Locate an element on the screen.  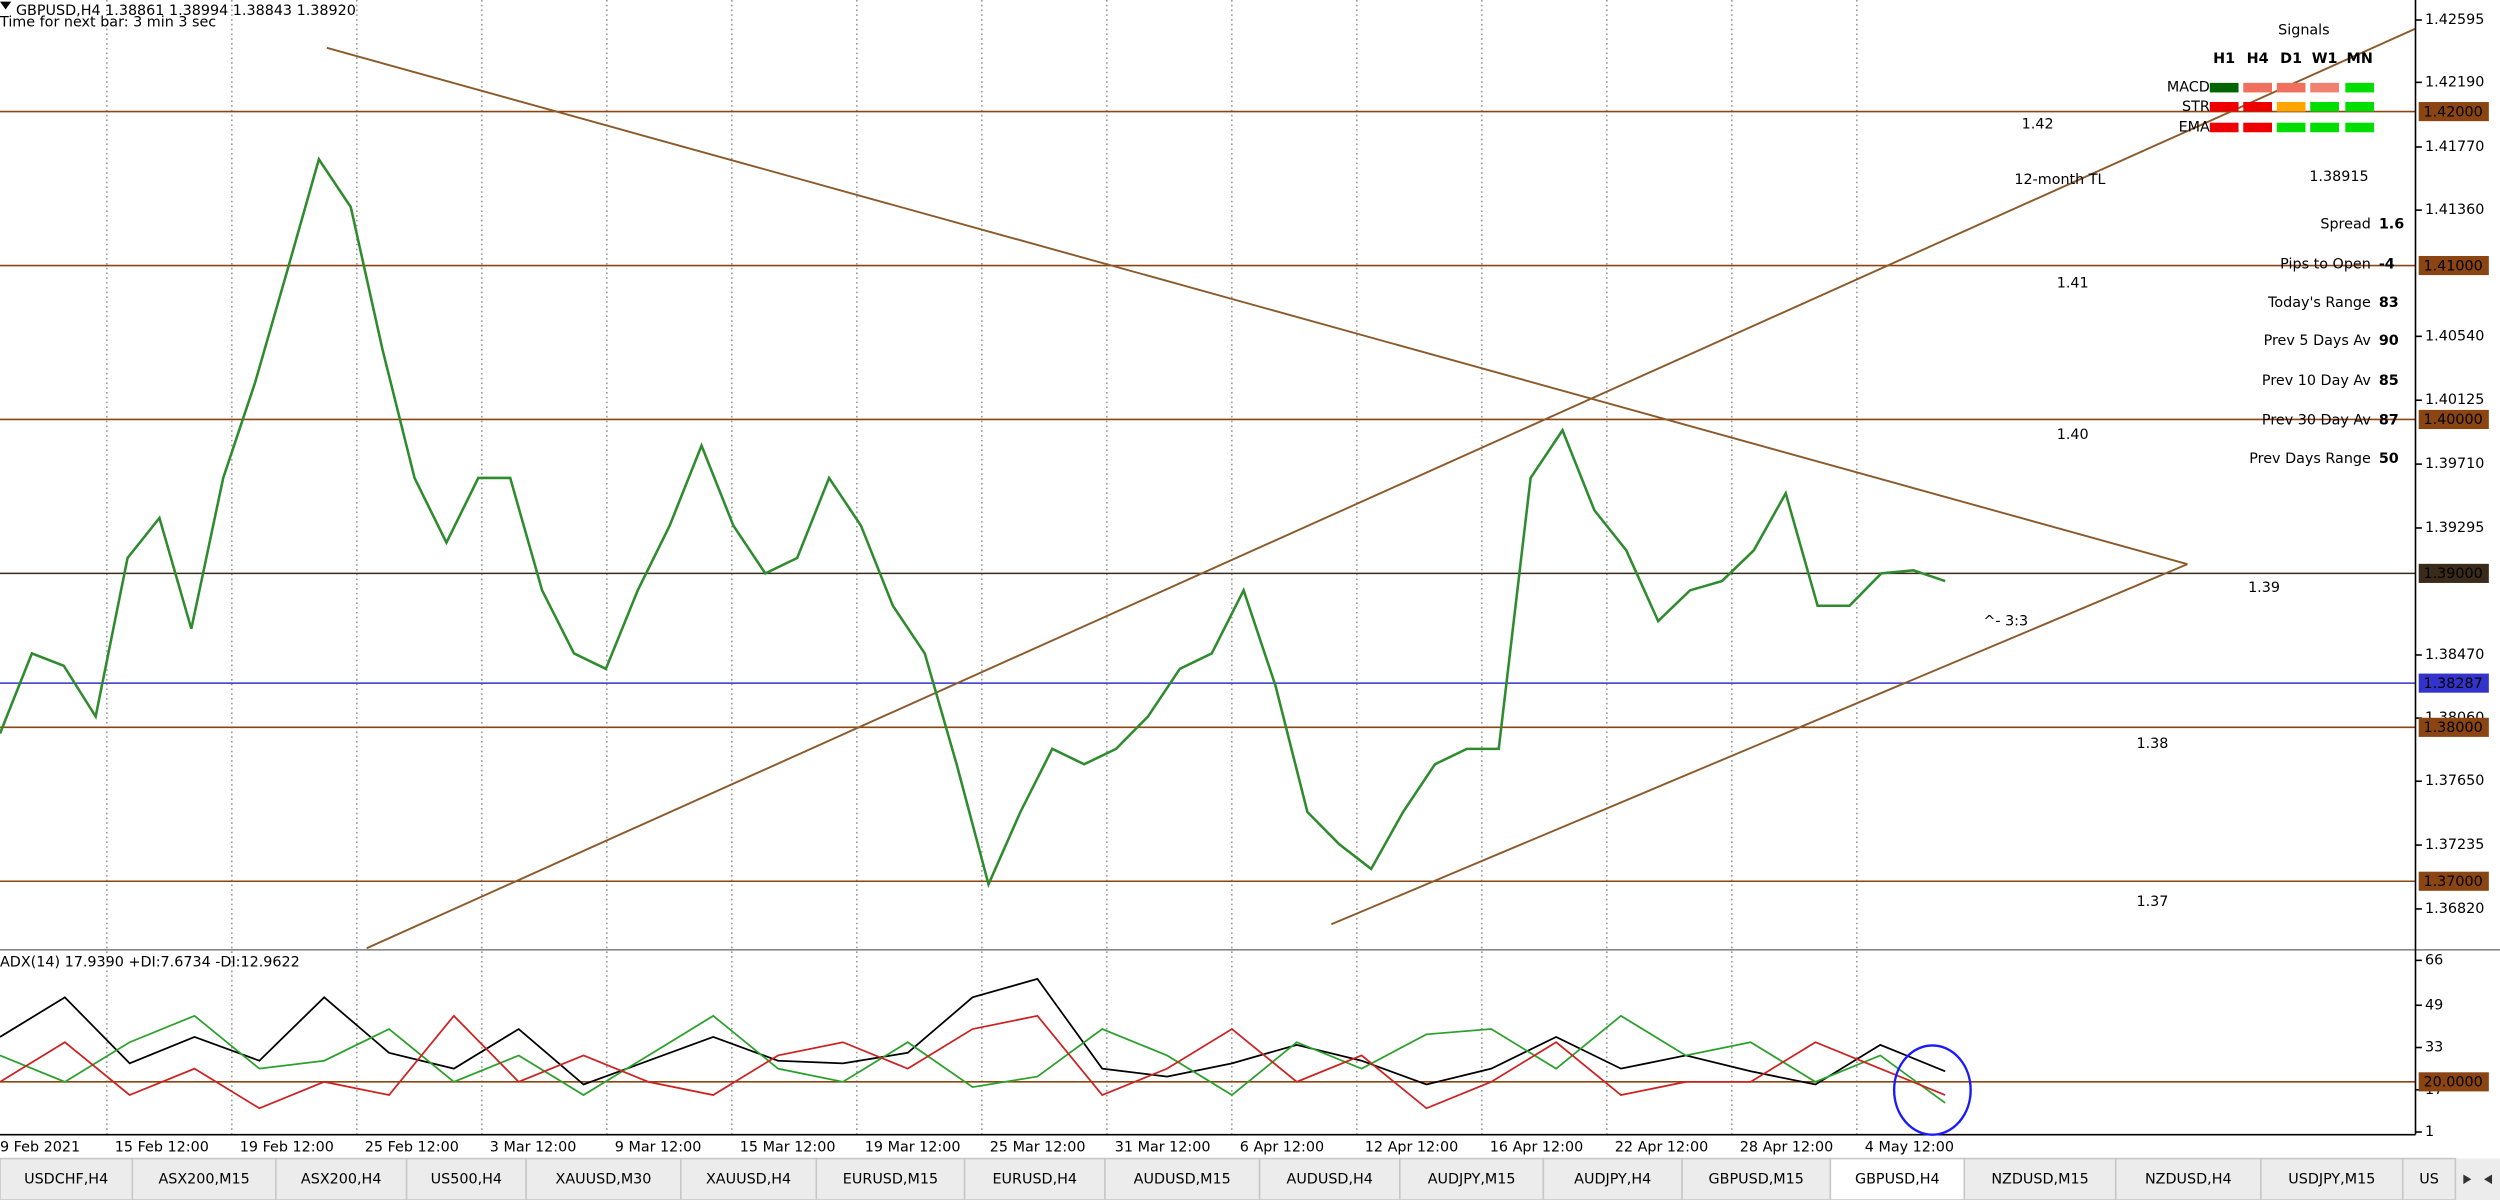
signal-column: H4 is located at coordinates (2258, 59).